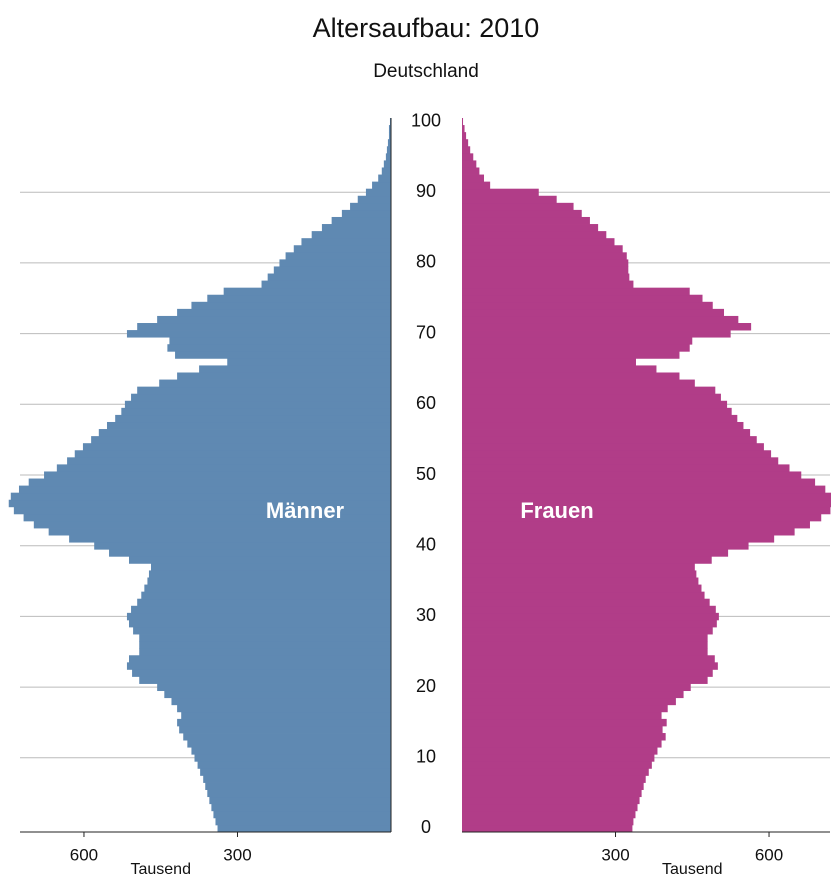 The height and width of the screenshot is (881, 831). I want to click on chart-title: Altersaufbau: 2010, so click(426, 28).